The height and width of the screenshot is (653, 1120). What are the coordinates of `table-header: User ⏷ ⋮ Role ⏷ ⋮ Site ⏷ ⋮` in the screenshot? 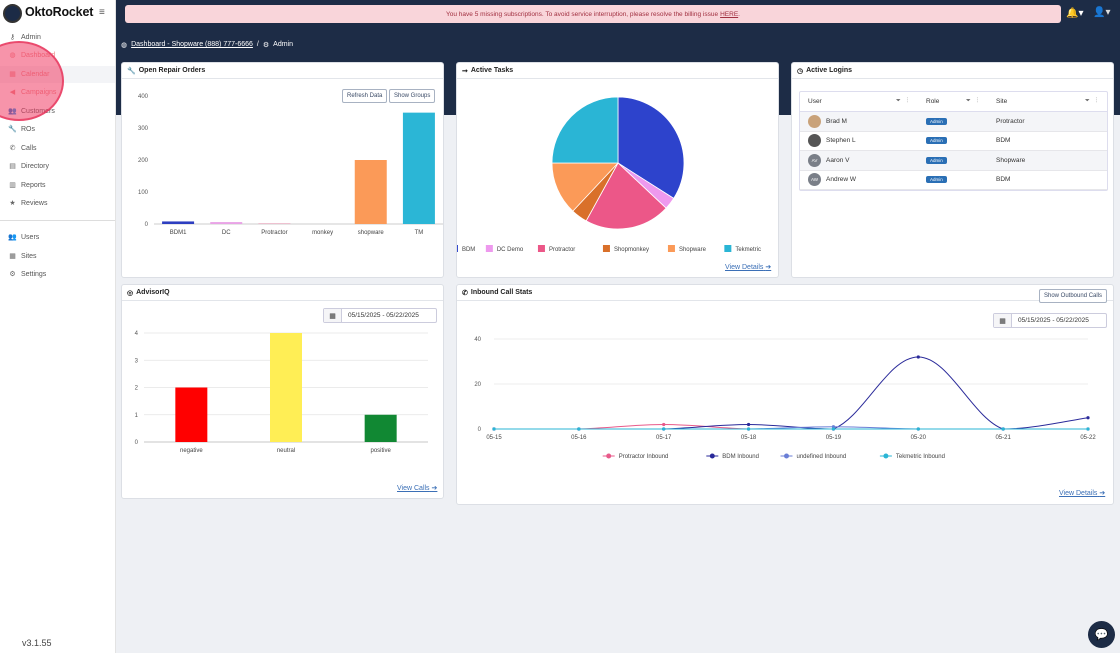 It's located at (953, 102).